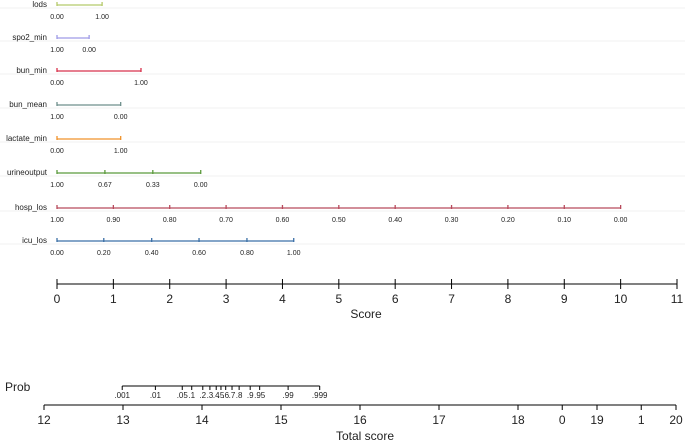 The image size is (685, 446). What do you see at coordinates (113, 299) in the screenshot?
I see `score-tick-label: 1` at bounding box center [113, 299].